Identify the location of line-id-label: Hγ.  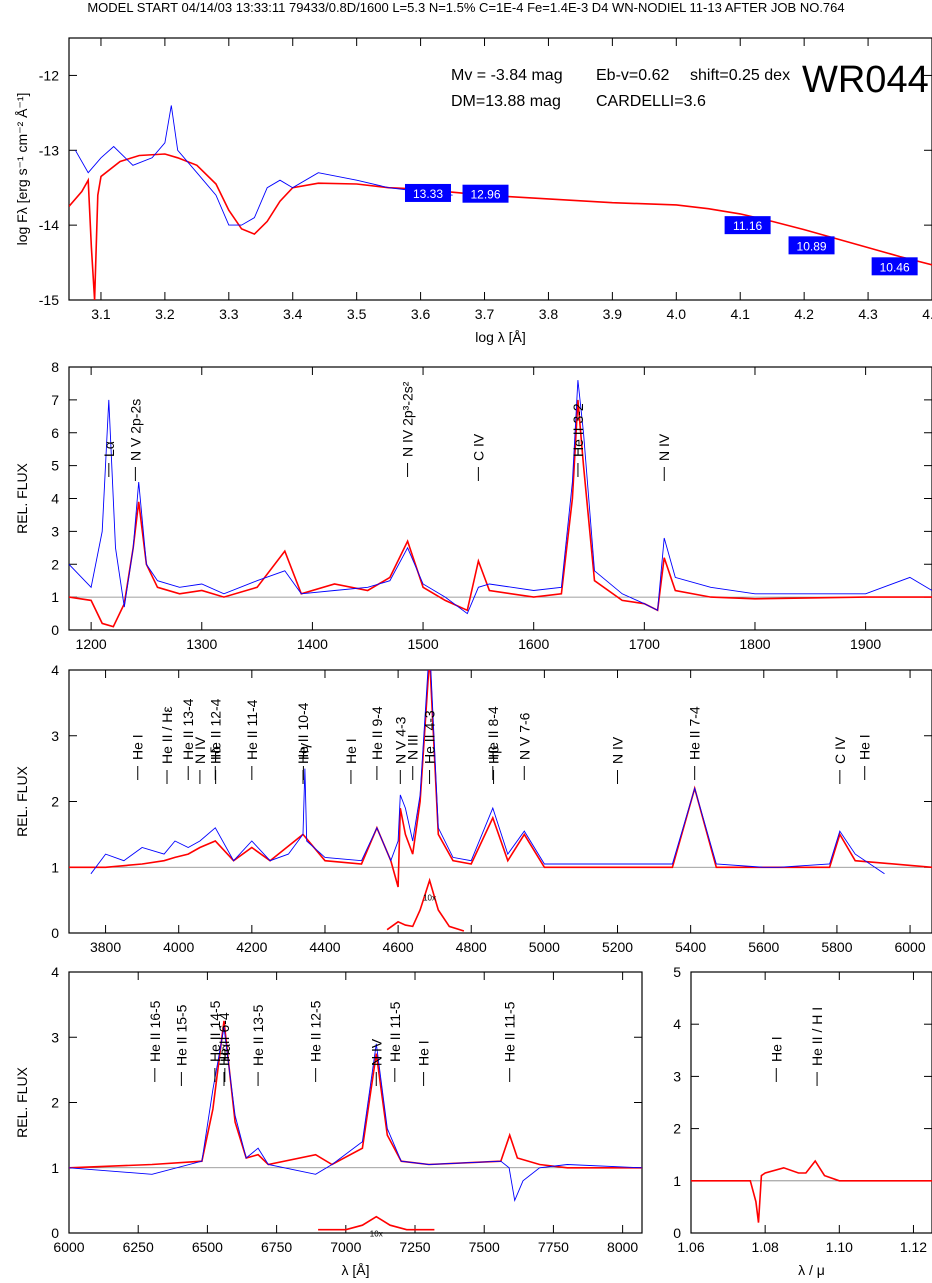
(303, 751).